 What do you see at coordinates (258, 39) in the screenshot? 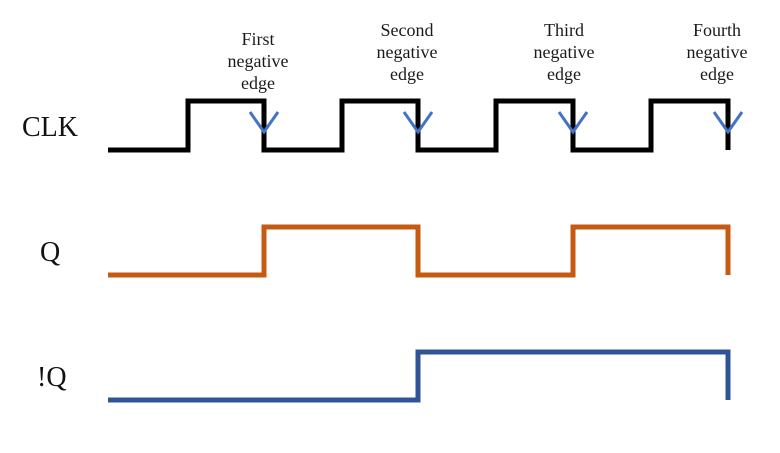
I see `edge-label-line: First` at bounding box center [258, 39].